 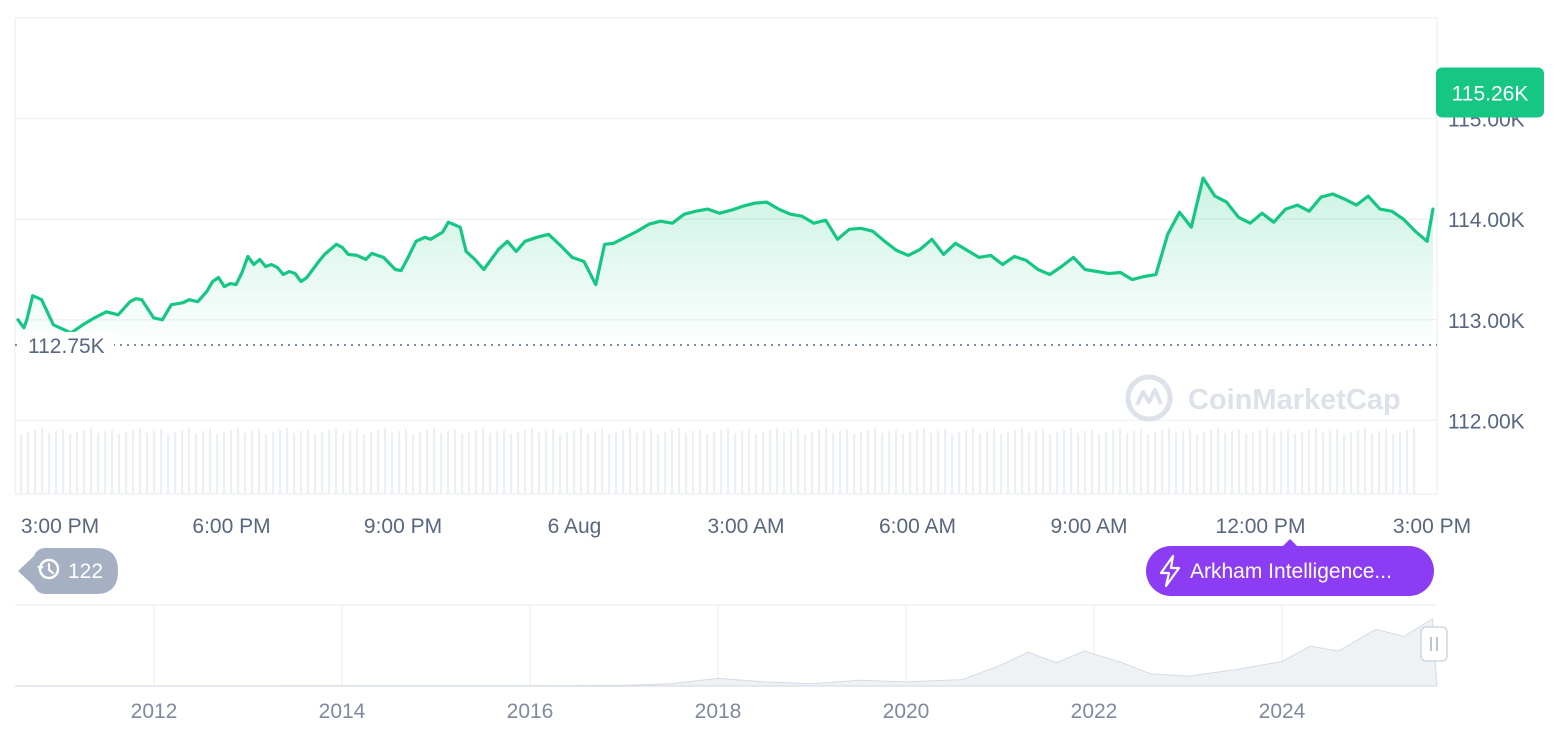 I want to click on x-tick-label: 9:00 AM, so click(x=1088, y=526).